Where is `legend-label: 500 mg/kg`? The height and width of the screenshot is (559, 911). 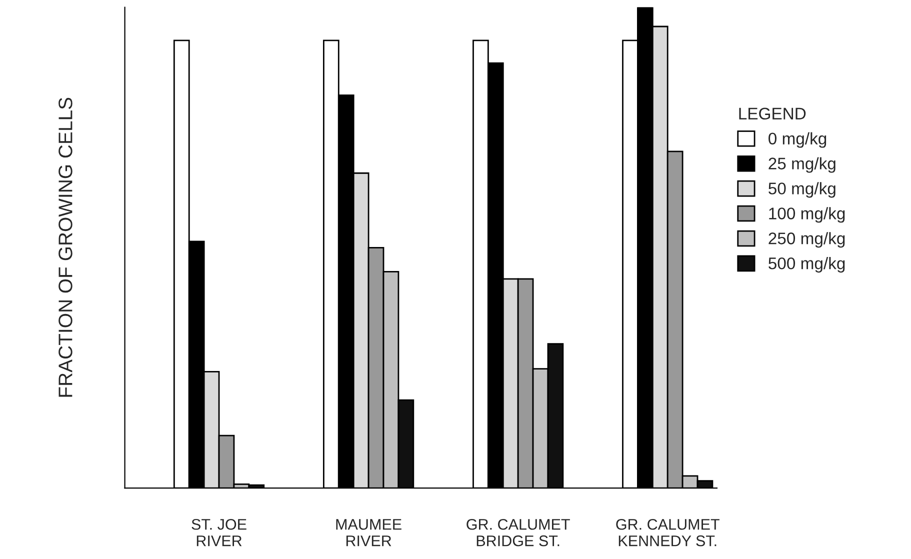 legend-label: 500 mg/kg is located at coordinates (806, 265).